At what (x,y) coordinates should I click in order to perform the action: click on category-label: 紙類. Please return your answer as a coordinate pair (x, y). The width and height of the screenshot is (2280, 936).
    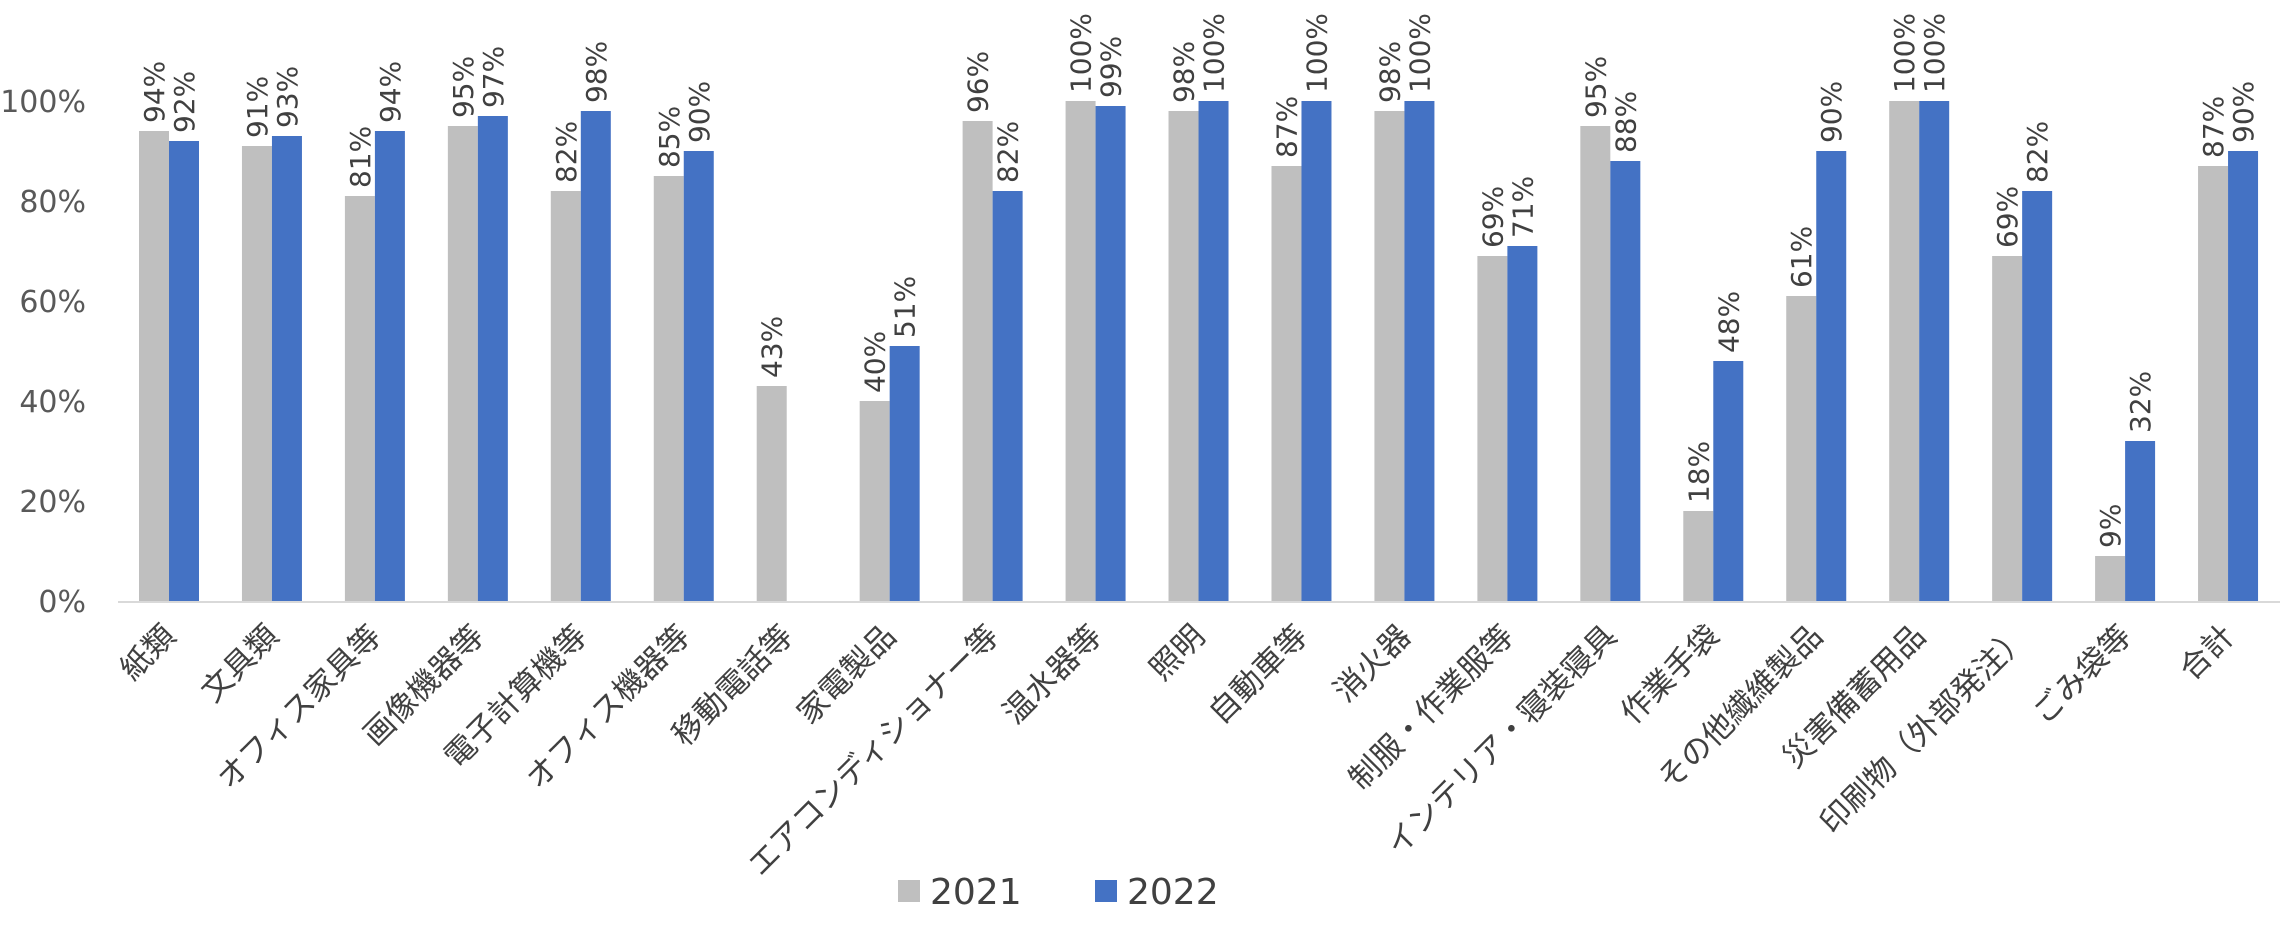
    Looking at the image, I should click on (147, 652).